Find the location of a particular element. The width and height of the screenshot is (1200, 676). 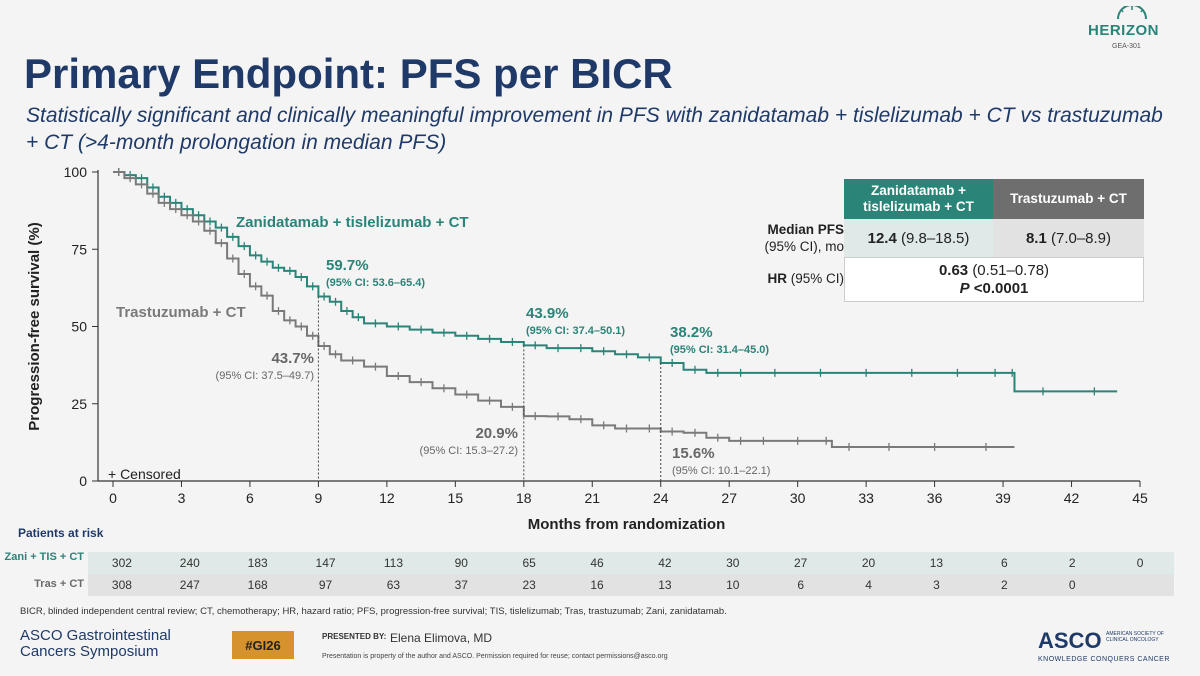

p-line: P <0.0001 is located at coordinates (994, 289).